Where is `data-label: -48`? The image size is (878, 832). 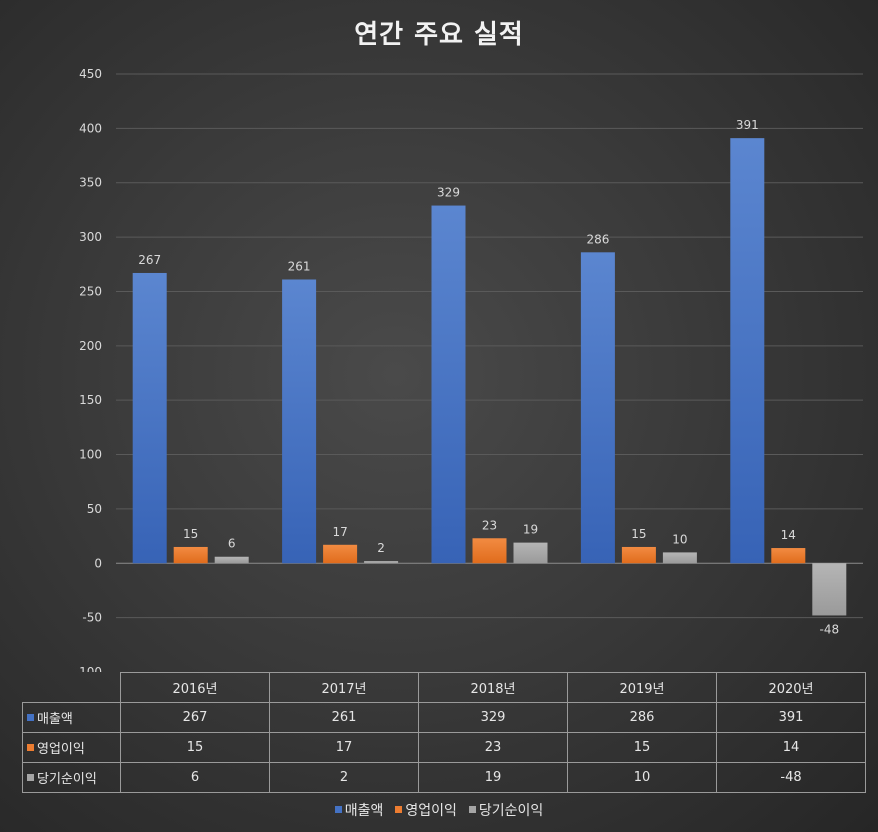
data-label: -48 is located at coordinates (829, 629).